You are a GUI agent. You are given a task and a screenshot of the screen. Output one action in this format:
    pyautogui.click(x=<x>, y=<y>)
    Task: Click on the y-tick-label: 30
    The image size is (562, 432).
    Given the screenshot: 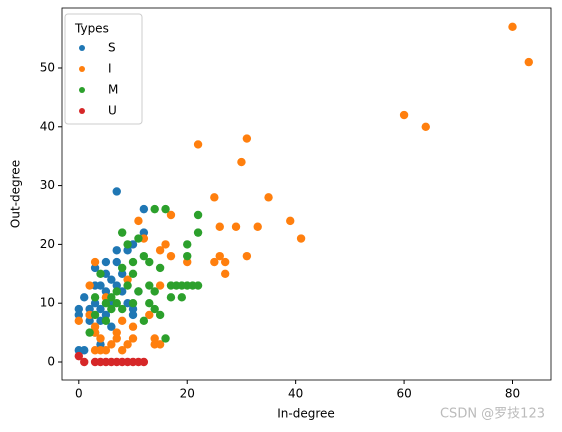 What is the action you would take?
    pyautogui.click(x=47, y=185)
    